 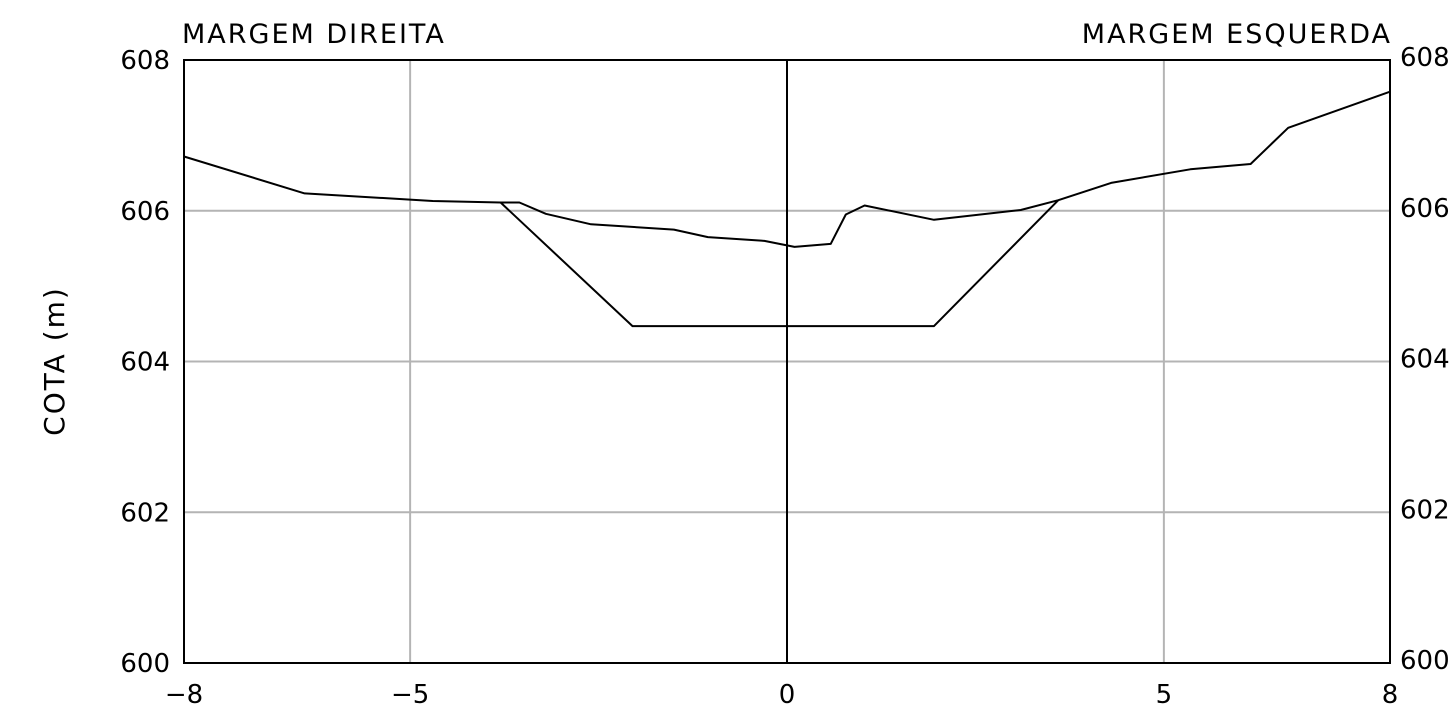 I want to click on y-tick-label-right: 604, so click(x=1425, y=360).